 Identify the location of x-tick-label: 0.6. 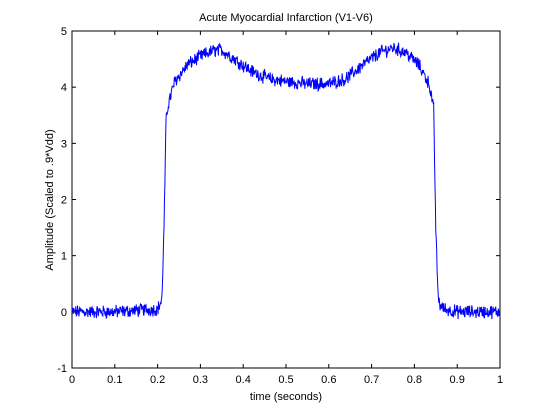
(328, 380).